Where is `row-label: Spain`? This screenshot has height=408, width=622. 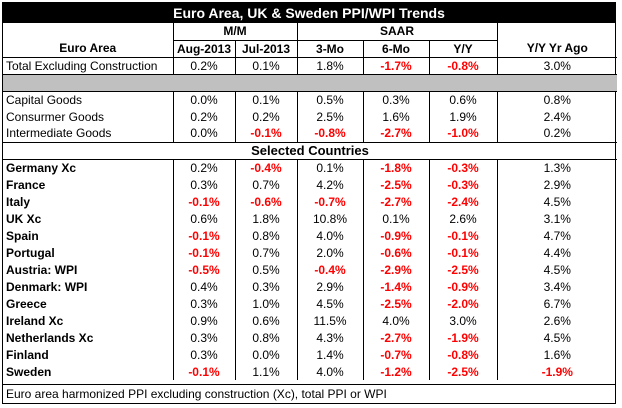 row-label: Spain is located at coordinates (22, 235).